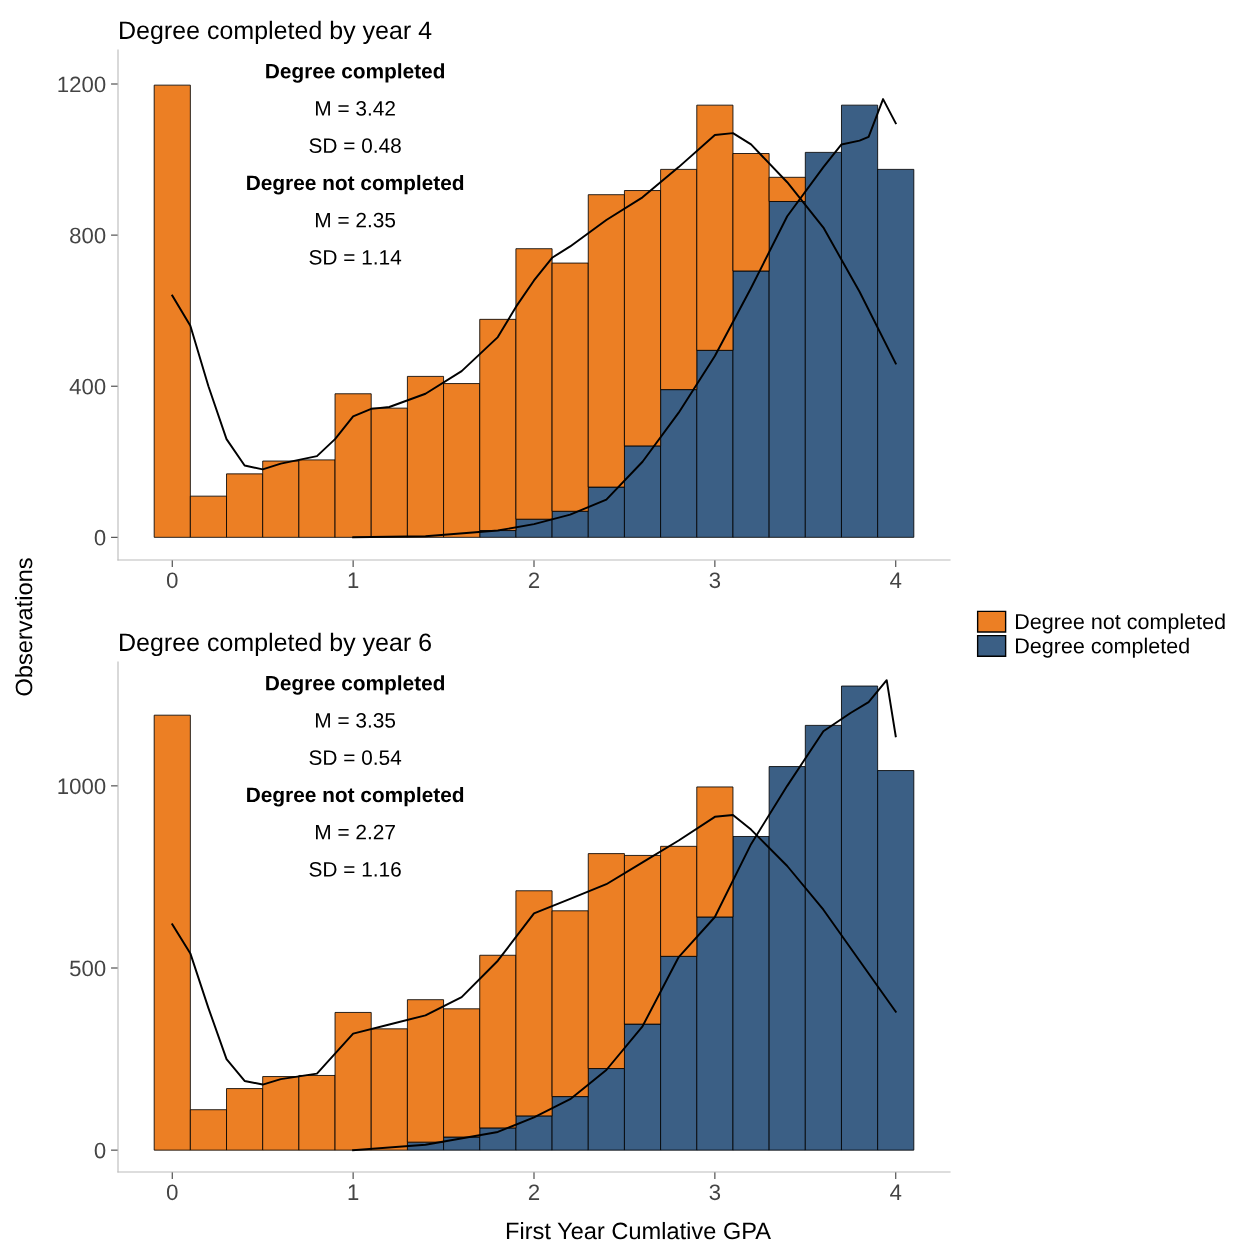 The width and height of the screenshot is (1251, 1254). I want to click on y-tick-label: 500, so click(88, 968).